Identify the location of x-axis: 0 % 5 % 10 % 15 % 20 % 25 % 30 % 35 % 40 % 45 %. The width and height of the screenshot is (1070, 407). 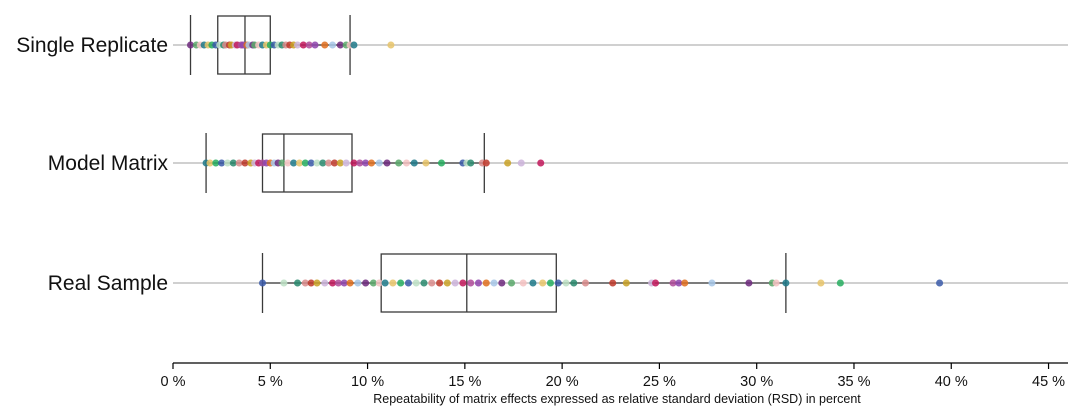
(614, 376).